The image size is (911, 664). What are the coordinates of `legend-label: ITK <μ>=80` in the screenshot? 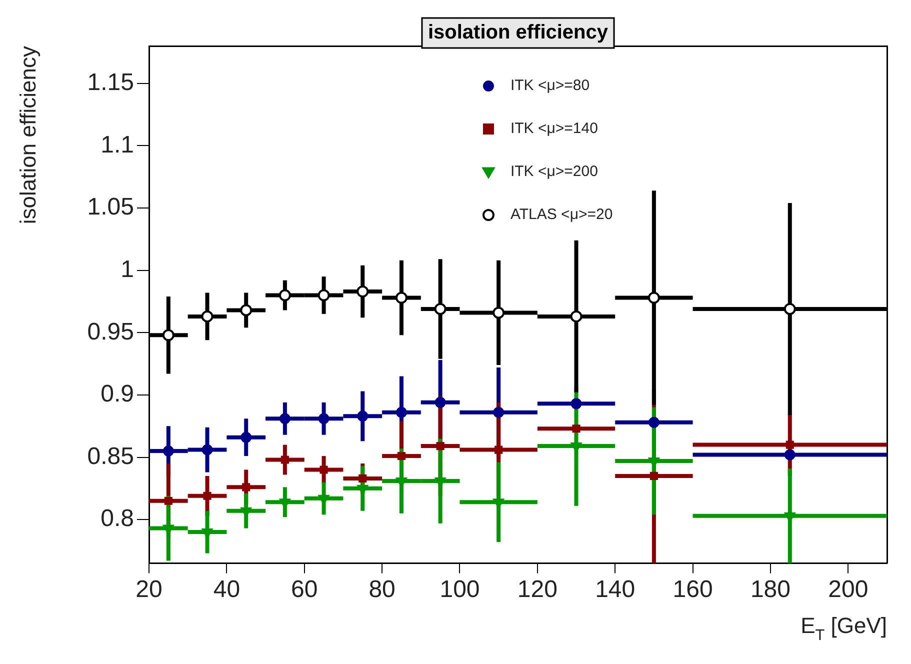 It's located at (550, 85).